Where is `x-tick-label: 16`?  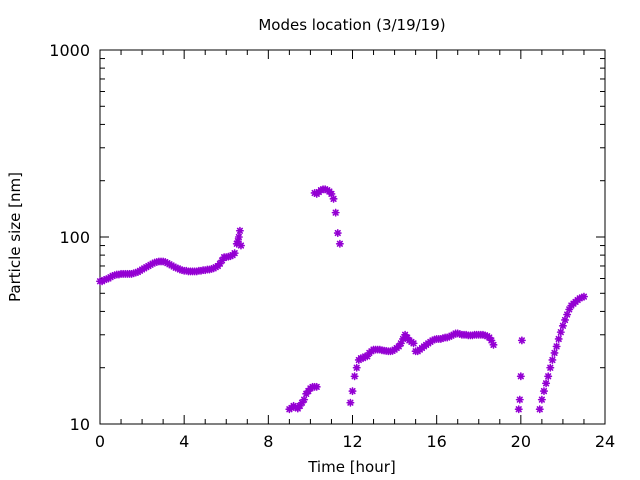 x-tick-label: 16 is located at coordinates (436, 441).